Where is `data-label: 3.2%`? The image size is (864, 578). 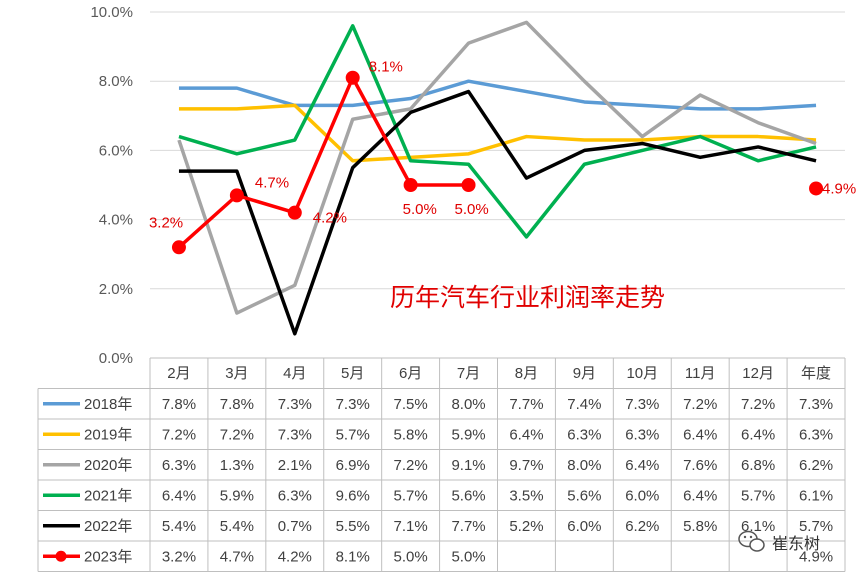 data-label: 3.2% is located at coordinates (166, 222).